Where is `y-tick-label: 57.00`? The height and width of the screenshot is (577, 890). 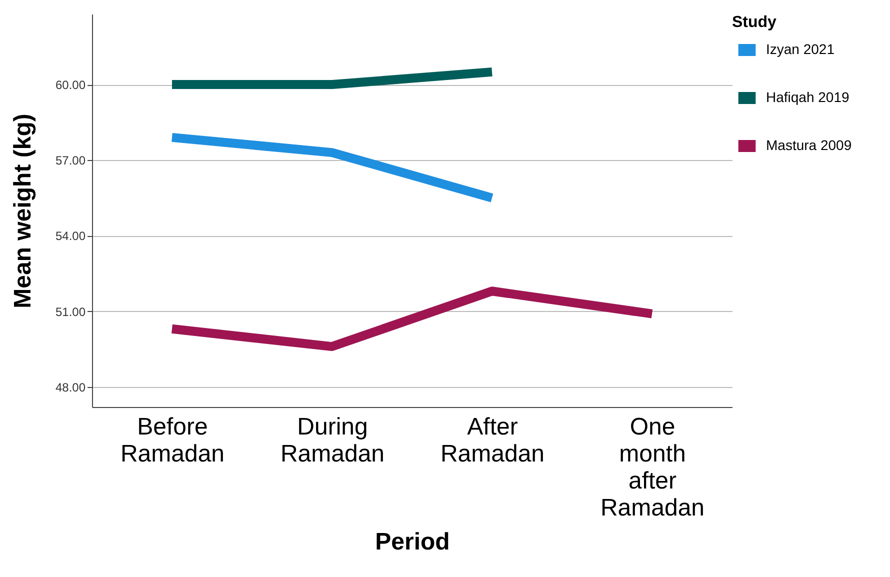 y-tick-label: 57.00 is located at coordinates (70, 161).